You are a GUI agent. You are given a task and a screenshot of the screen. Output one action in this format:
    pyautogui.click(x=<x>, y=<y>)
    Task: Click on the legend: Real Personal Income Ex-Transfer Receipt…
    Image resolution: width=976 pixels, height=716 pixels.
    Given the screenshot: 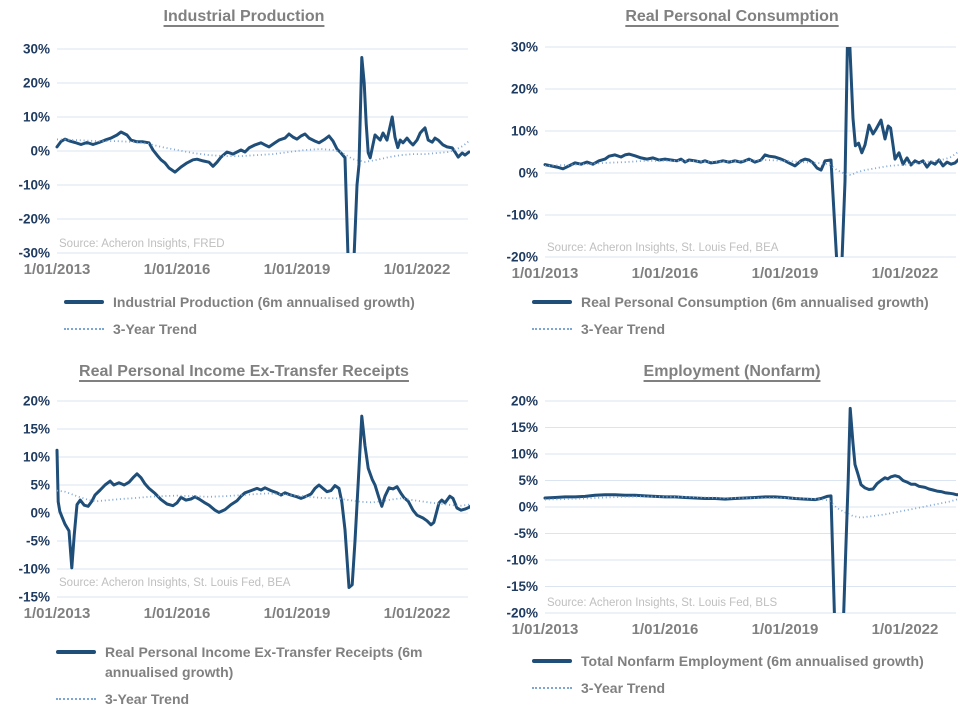 What is the action you would take?
    pyautogui.click(x=253, y=679)
    